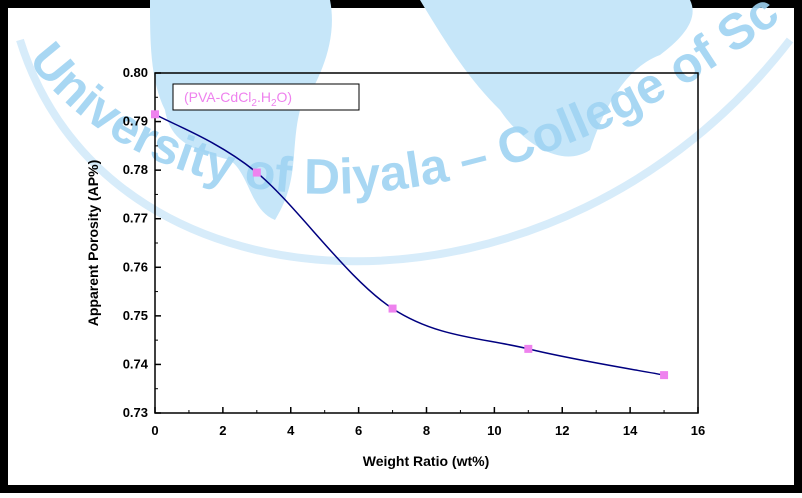 Image resolution: width=802 pixels, height=498 pixels. What do you see at coordinates (274, 103) in the screenshot?
I see `legend-sub-2: 2` at bounding box center [274, 103].